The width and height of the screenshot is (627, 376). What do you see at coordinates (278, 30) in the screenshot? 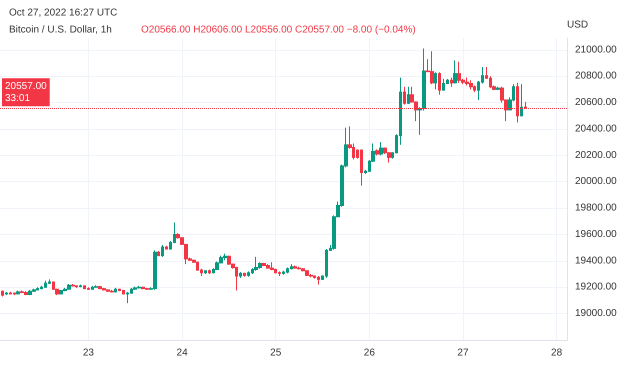
I see `chart-subtitle: O20566.00 H20606.00 L20556.00 C20557.00 −8.00 (−0.04%)` at bounding box center [278, 30].